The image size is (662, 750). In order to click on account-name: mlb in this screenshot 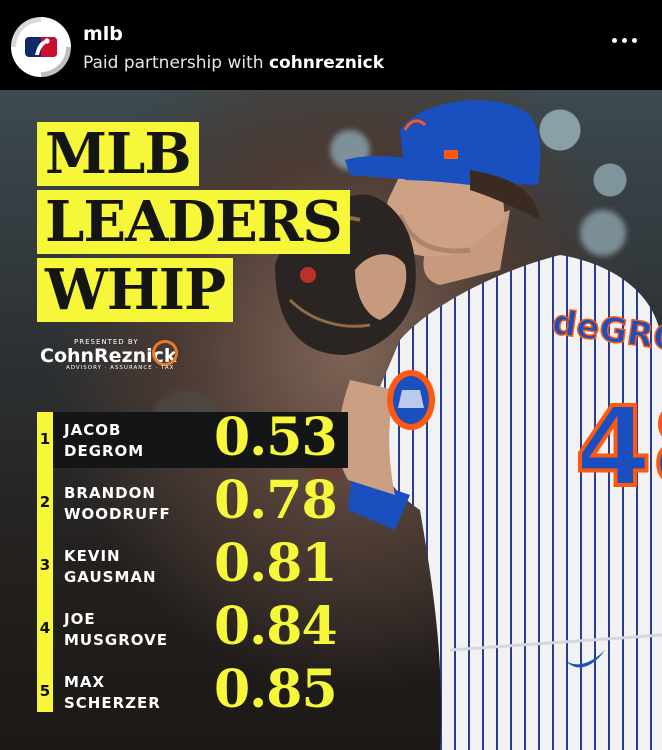, I will do `click(103, 34)`.